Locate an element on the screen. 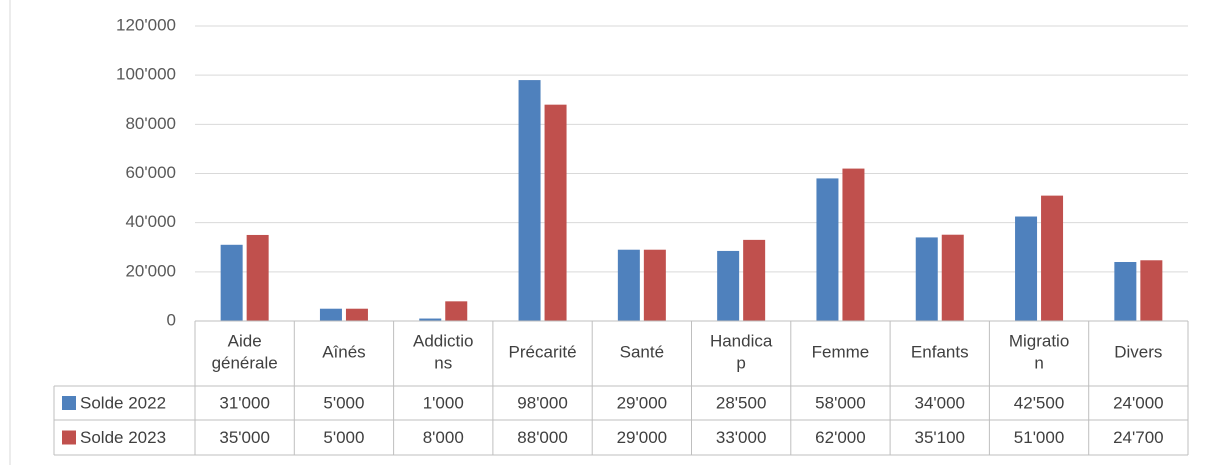  label-line: Femme is located at coordinates (841, 352).